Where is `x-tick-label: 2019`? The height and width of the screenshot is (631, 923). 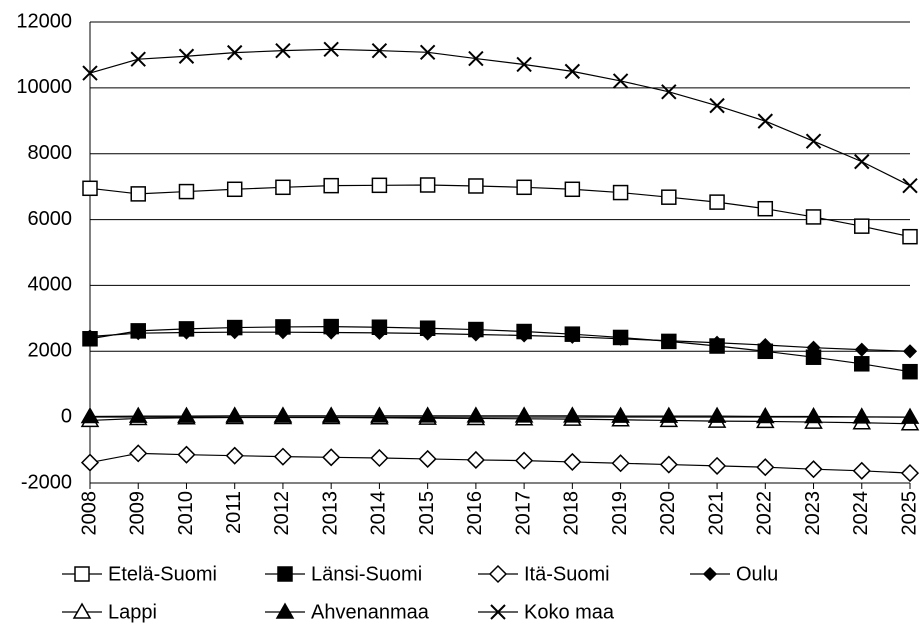
x-tick-label: 2019 is located at coordinates (620, 513).